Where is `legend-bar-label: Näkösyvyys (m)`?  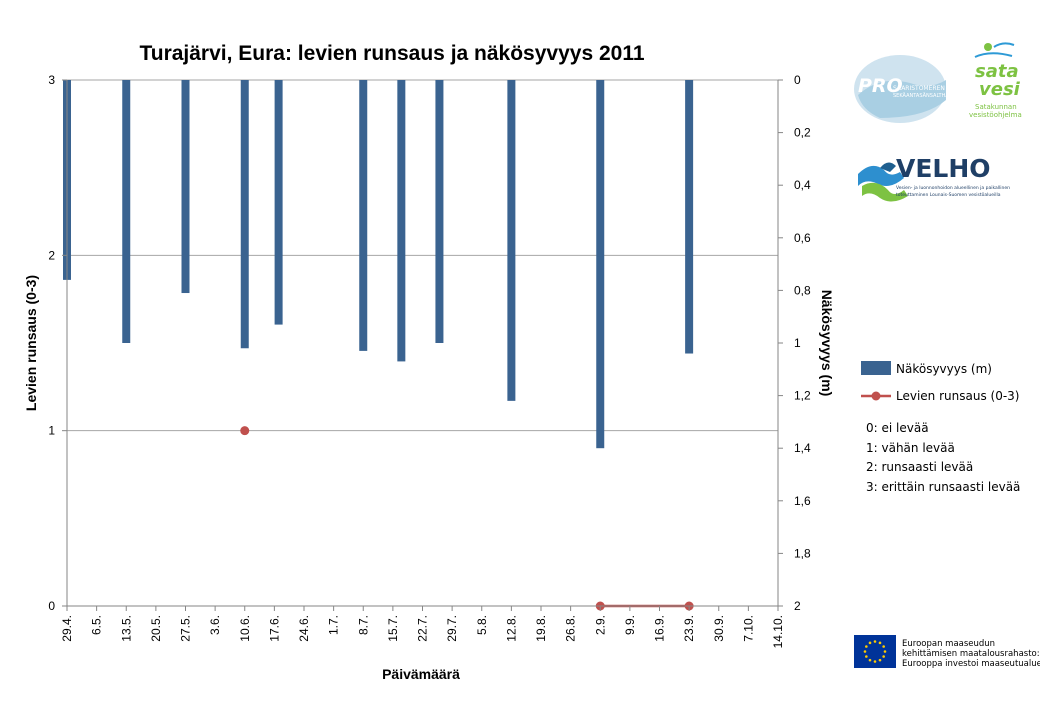
legend-bar-label: Näkösyvyys (m) is located at coordinates (944, 369).